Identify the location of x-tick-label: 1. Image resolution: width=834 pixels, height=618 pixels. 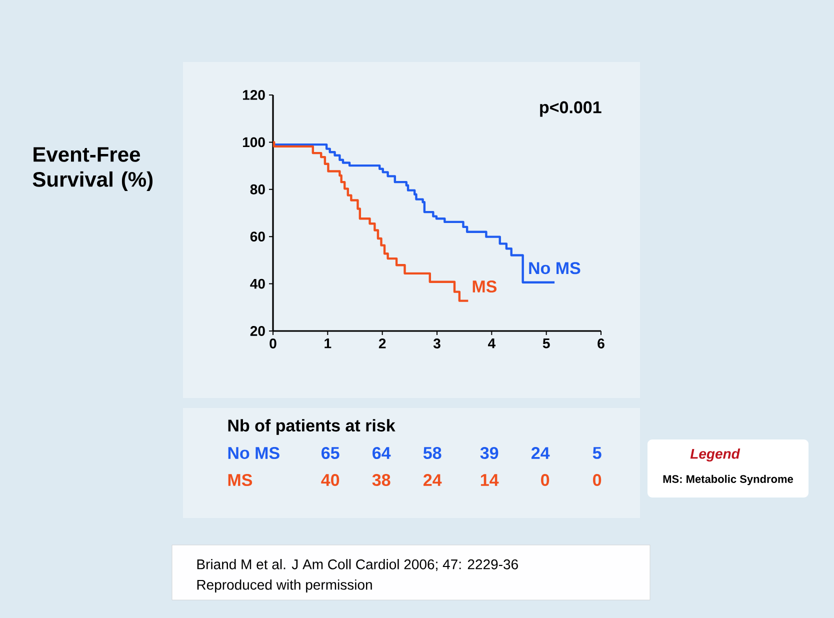
(328, 343).